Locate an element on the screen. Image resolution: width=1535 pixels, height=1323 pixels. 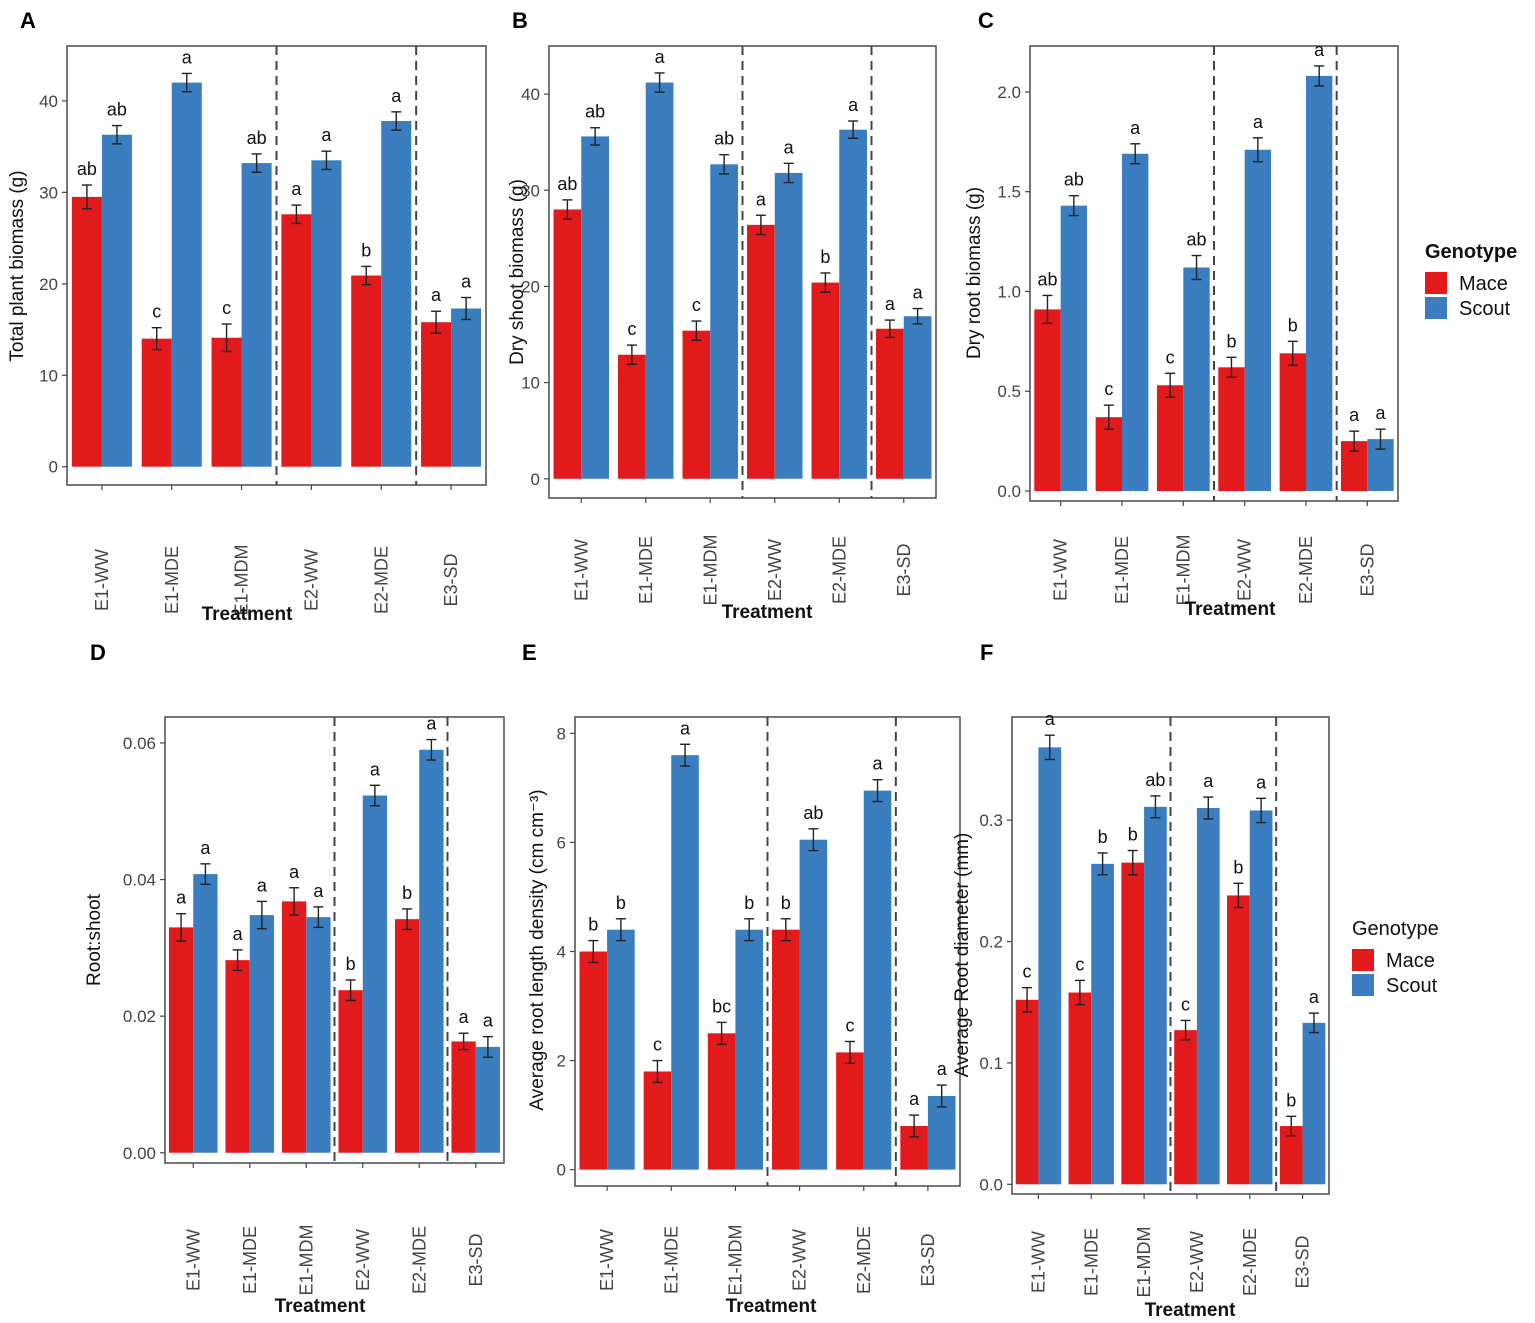
legend-label-scout: Scout is located at coordinates (1412, 986).